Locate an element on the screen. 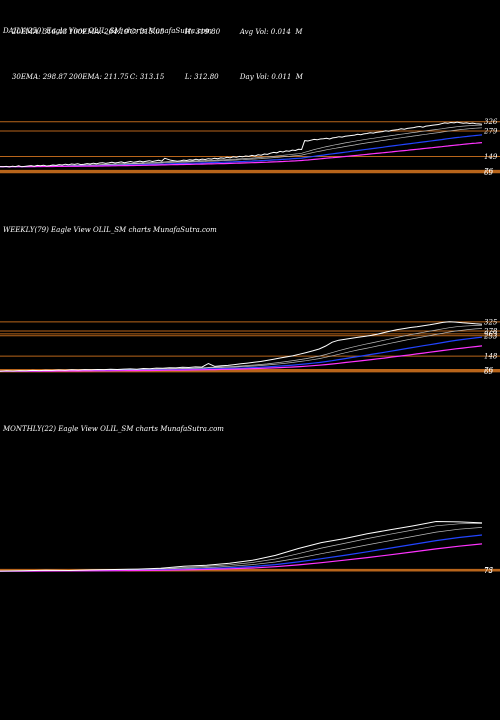 The height and width of the screenshot is (720, 500). monthly-price-line is located at coordinates (241, 546).